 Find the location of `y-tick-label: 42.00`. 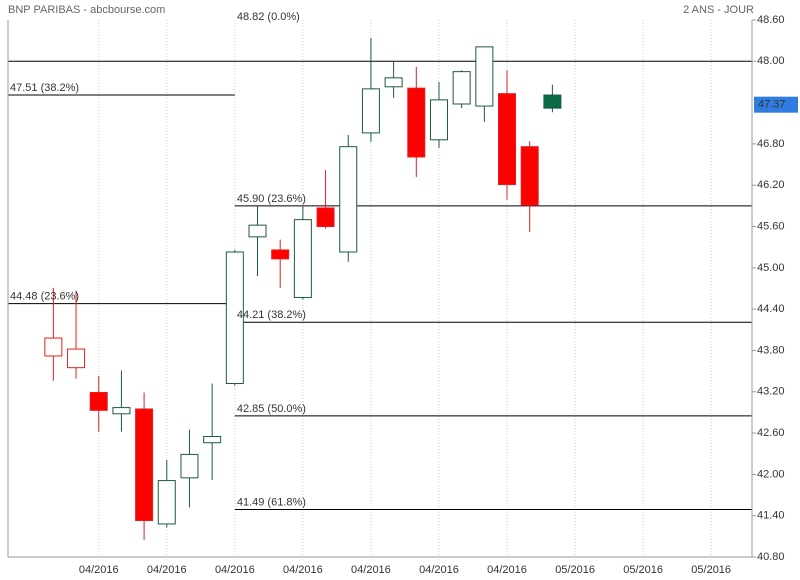

y-tick-label: 42.00 is located at coordinates (771, 474).